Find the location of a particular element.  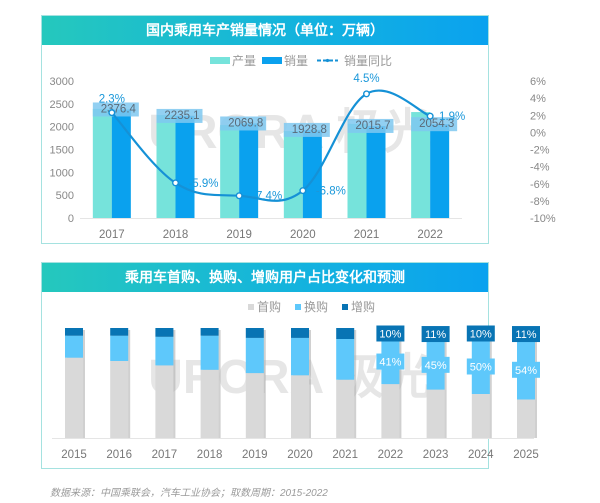

x-tick-label: 2016 is located at coordinates (119, 455).